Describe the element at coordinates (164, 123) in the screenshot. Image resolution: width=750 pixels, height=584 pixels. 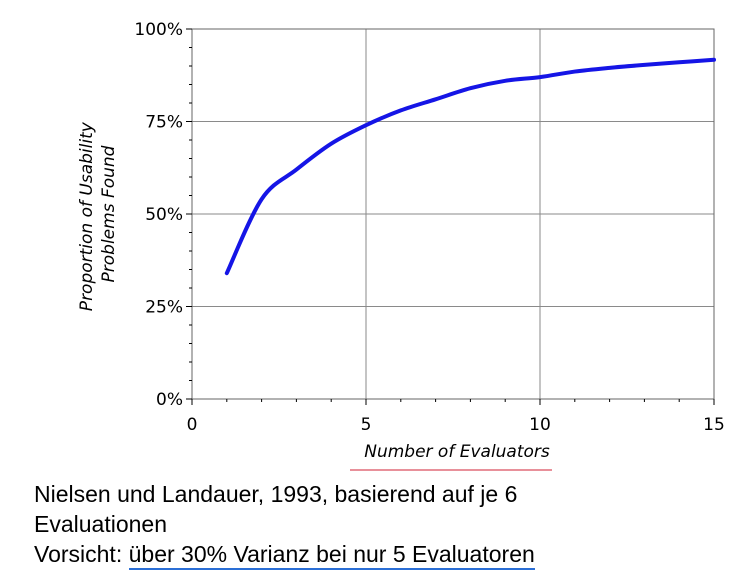
I see `y-tick-label: 75%` at that location.